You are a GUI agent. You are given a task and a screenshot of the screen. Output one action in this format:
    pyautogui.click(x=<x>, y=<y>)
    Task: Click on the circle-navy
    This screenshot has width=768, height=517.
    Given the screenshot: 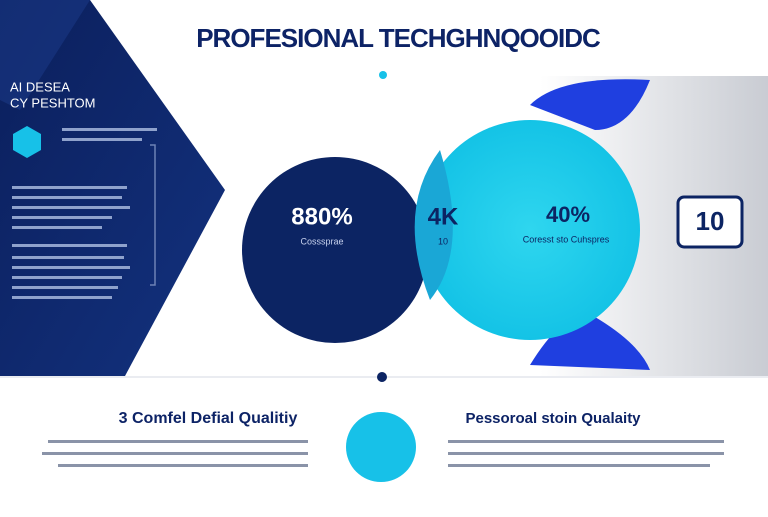 What is the action you would take?
    pyautogui.click(x=335, y=250)
    